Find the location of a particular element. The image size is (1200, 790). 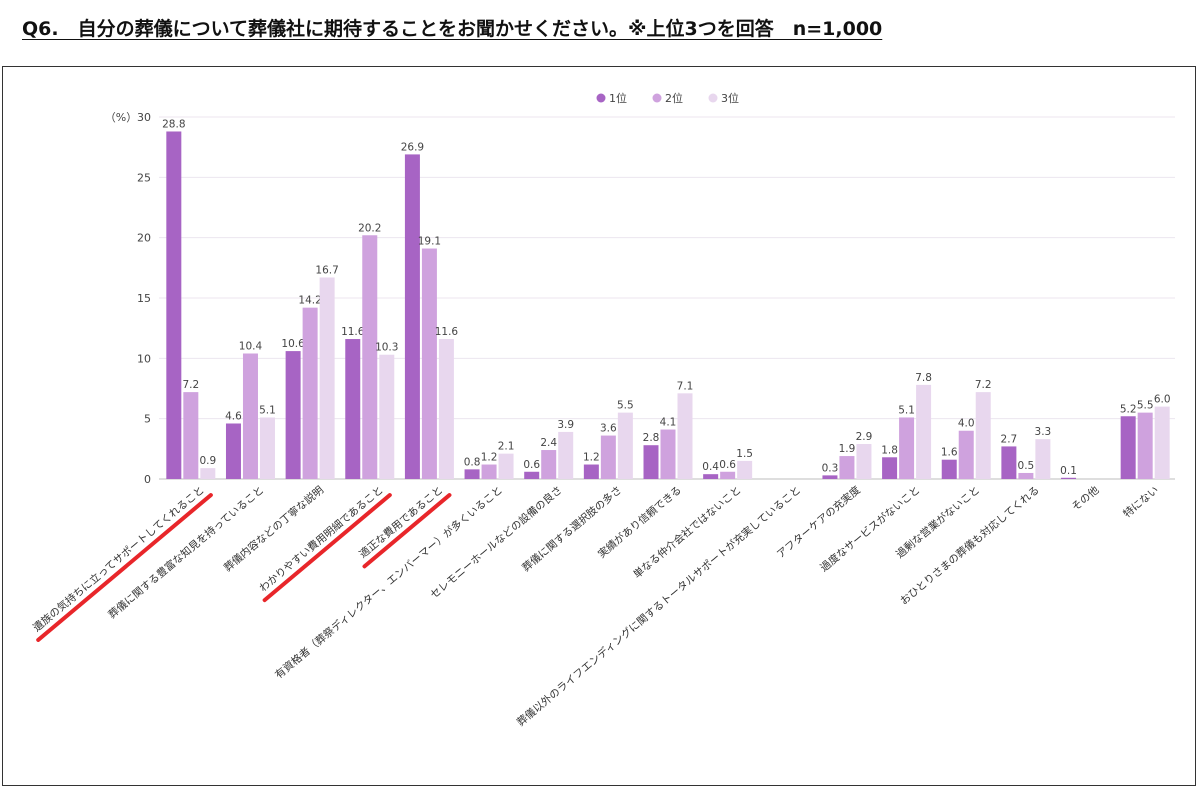

category-label: 特にない is located at coordinates (1141, 502).